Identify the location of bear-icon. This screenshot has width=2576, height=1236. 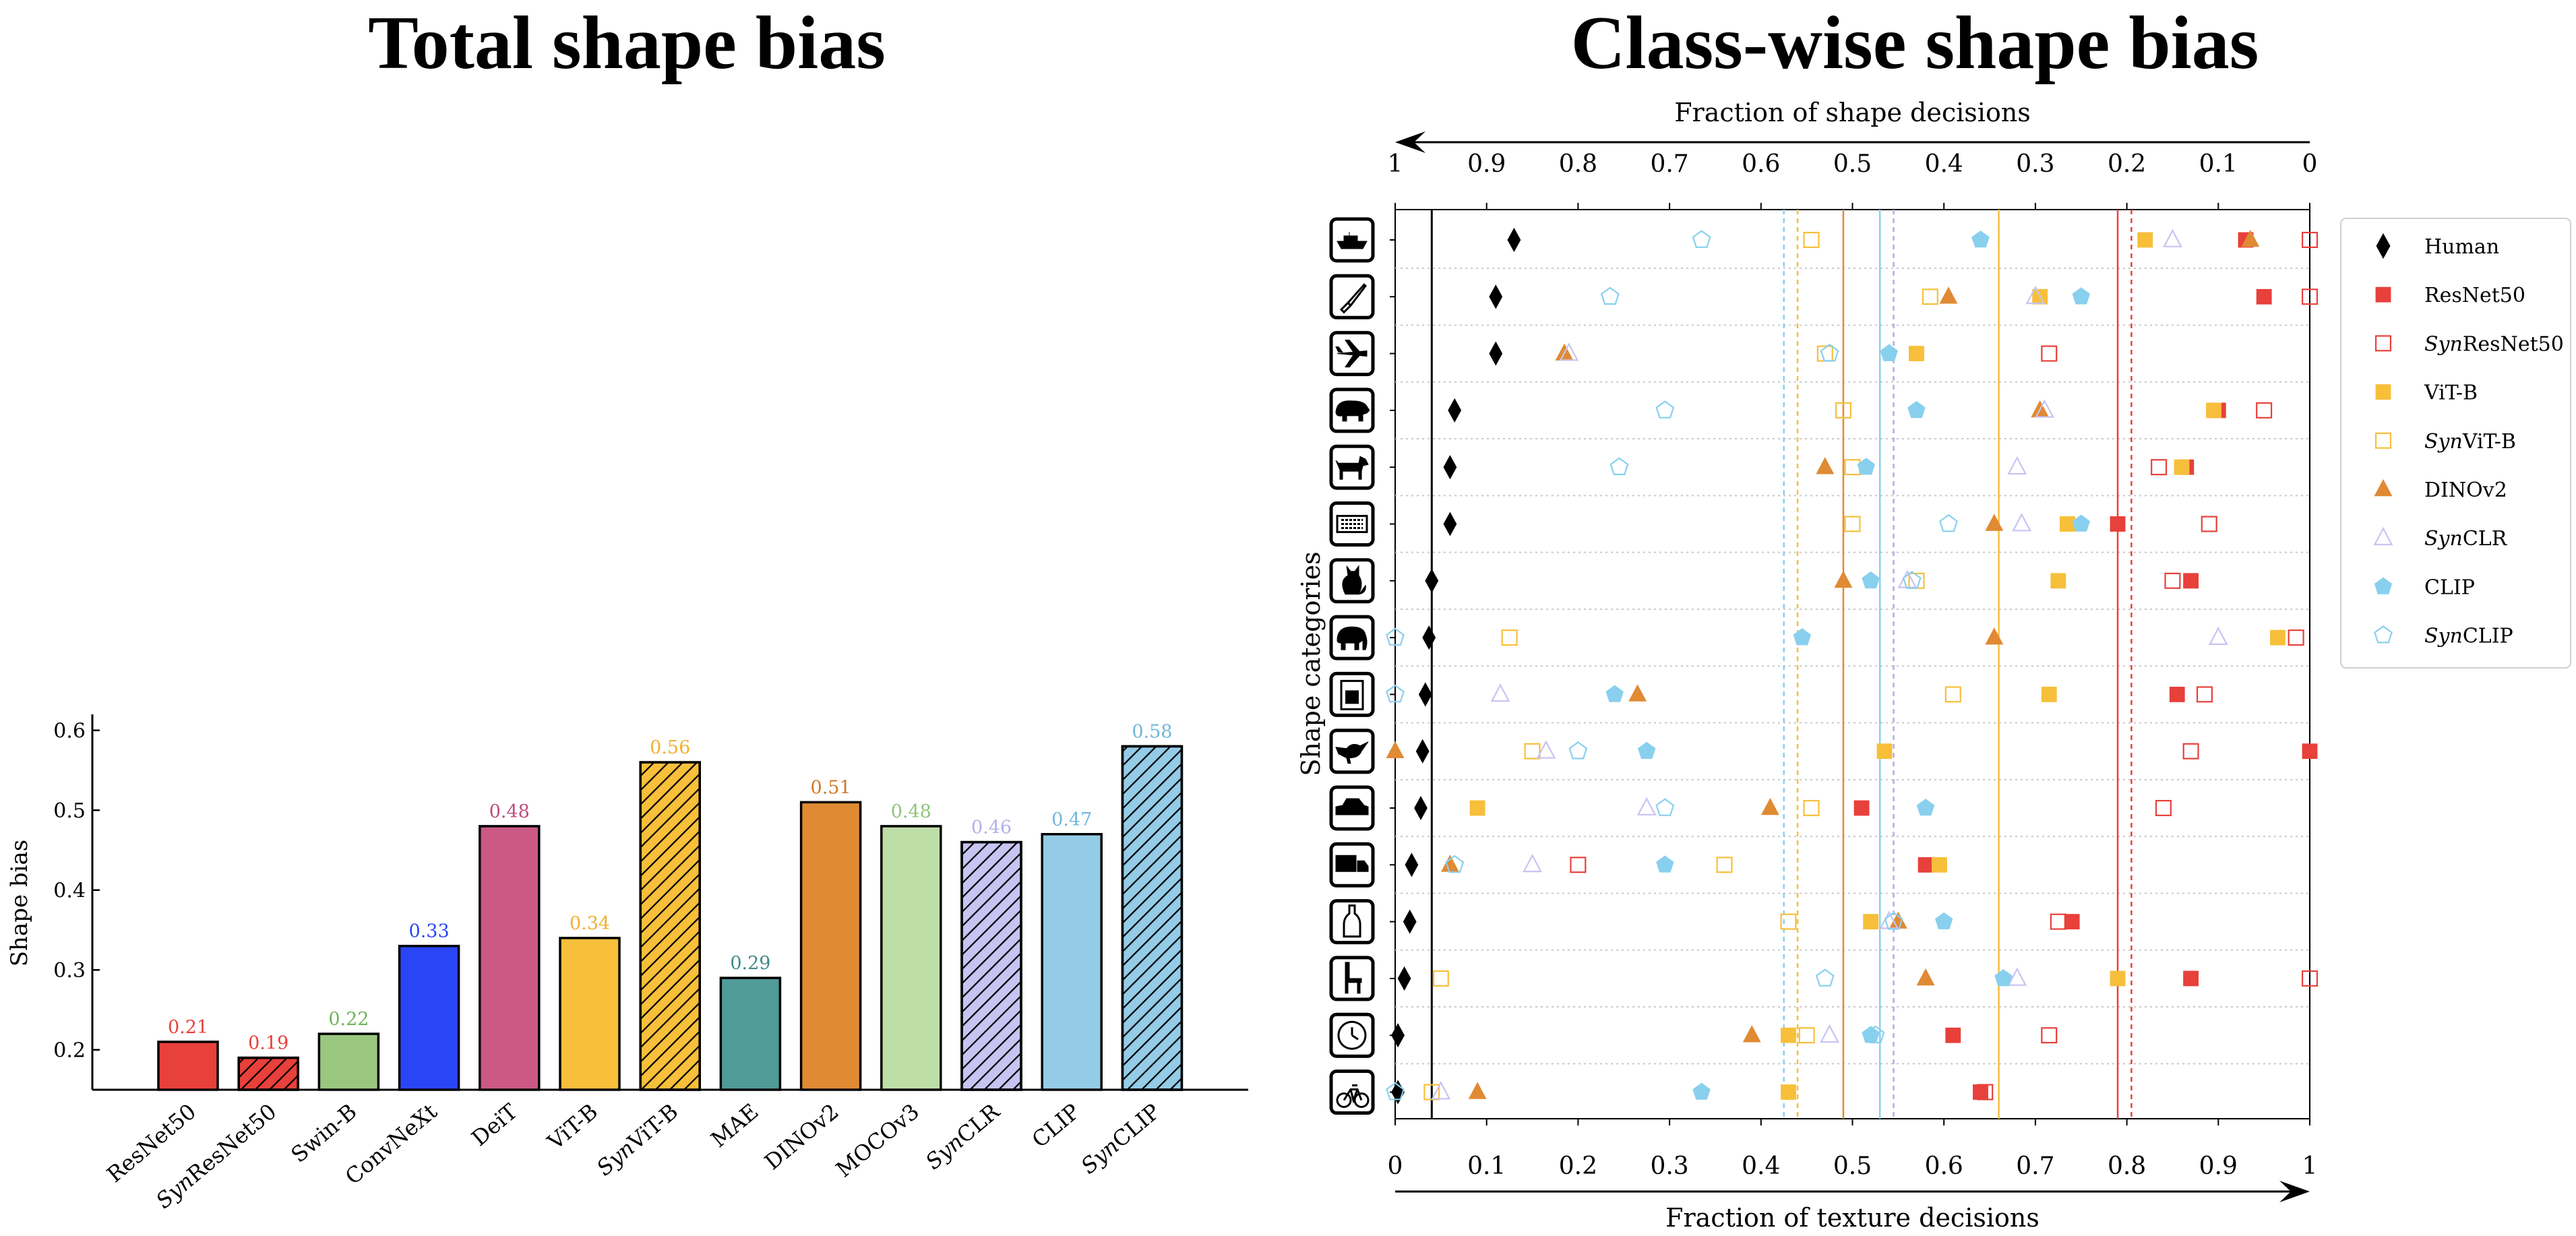
(1352, 411).